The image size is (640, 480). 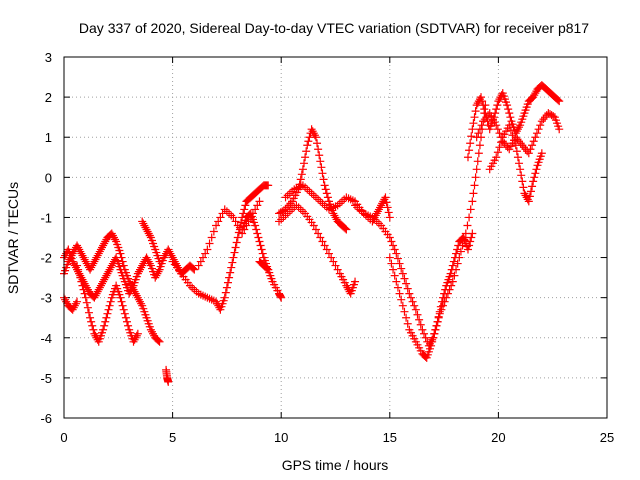 I want to click on x-tick-label: 25, so click(x=607, y=437).